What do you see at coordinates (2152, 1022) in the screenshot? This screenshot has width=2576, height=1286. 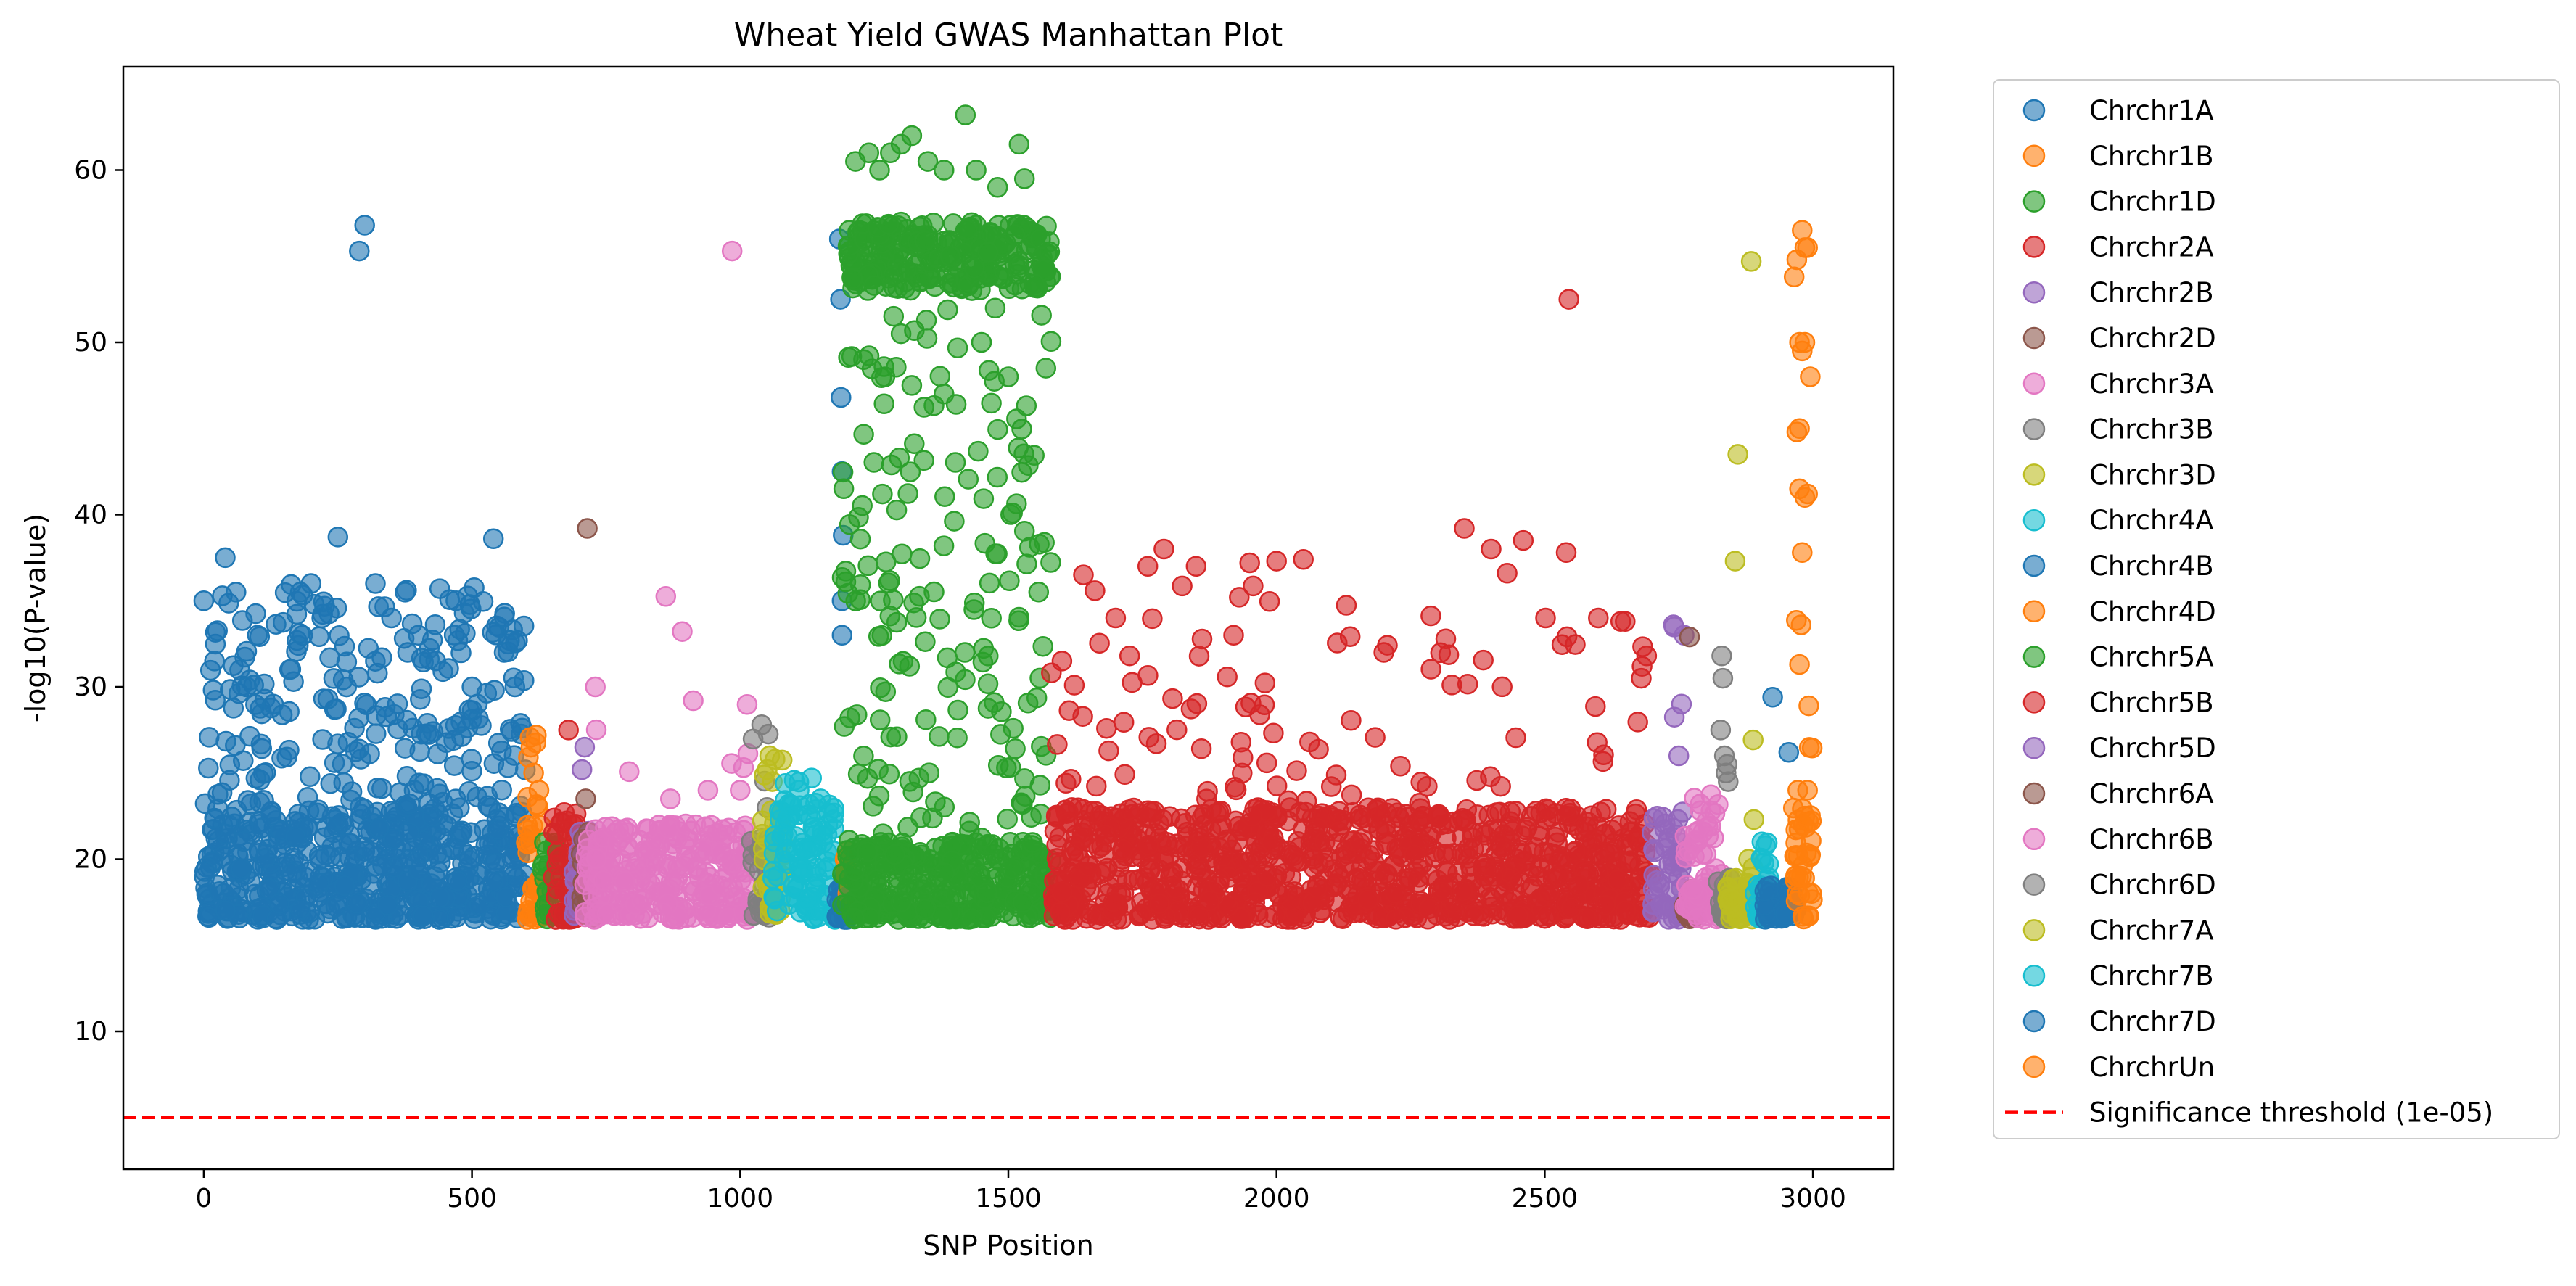 I see `legend-label: Chrchr7D` at bounding box center [2152, 1022].